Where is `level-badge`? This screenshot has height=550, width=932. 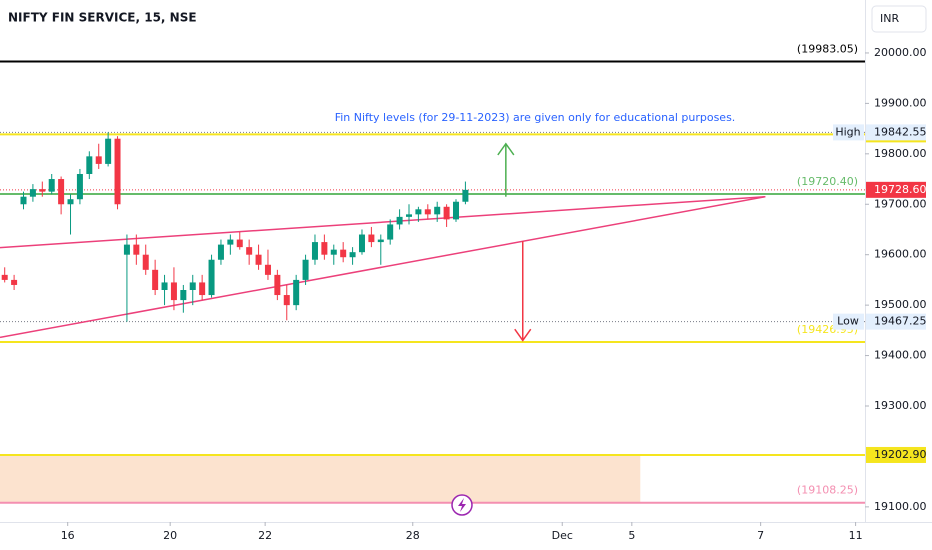
level-badge is located at coordinates (896, 454).